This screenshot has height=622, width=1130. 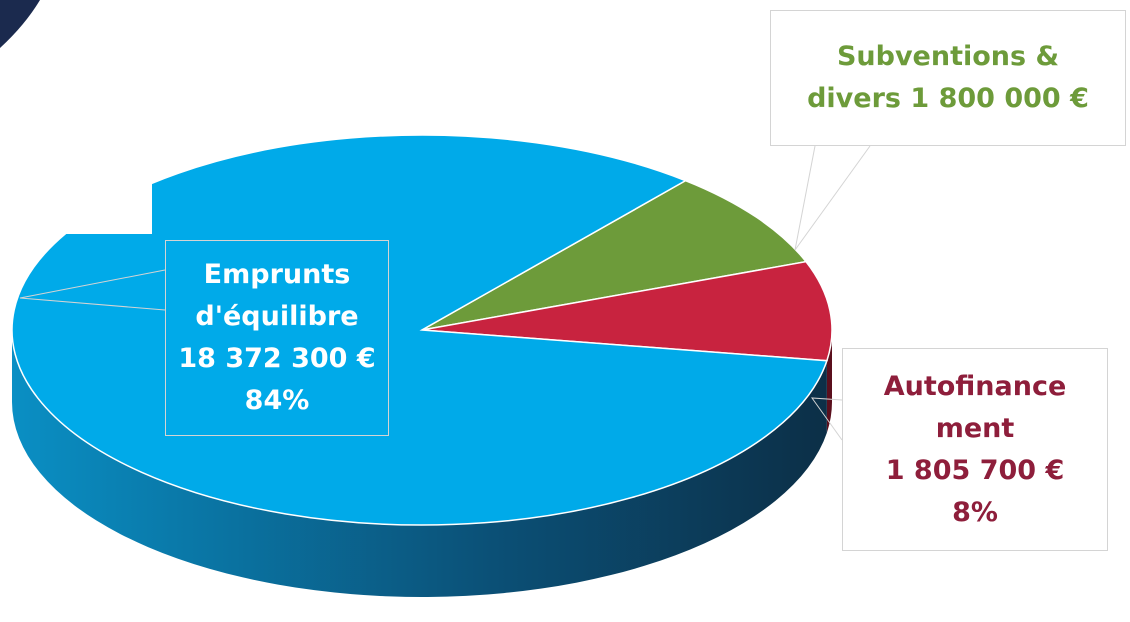 What do you see at coordinates (277, 295) in the screenshot?
I see `category-label: Emprunts d'équilibre` at bounding box center [277, 295].